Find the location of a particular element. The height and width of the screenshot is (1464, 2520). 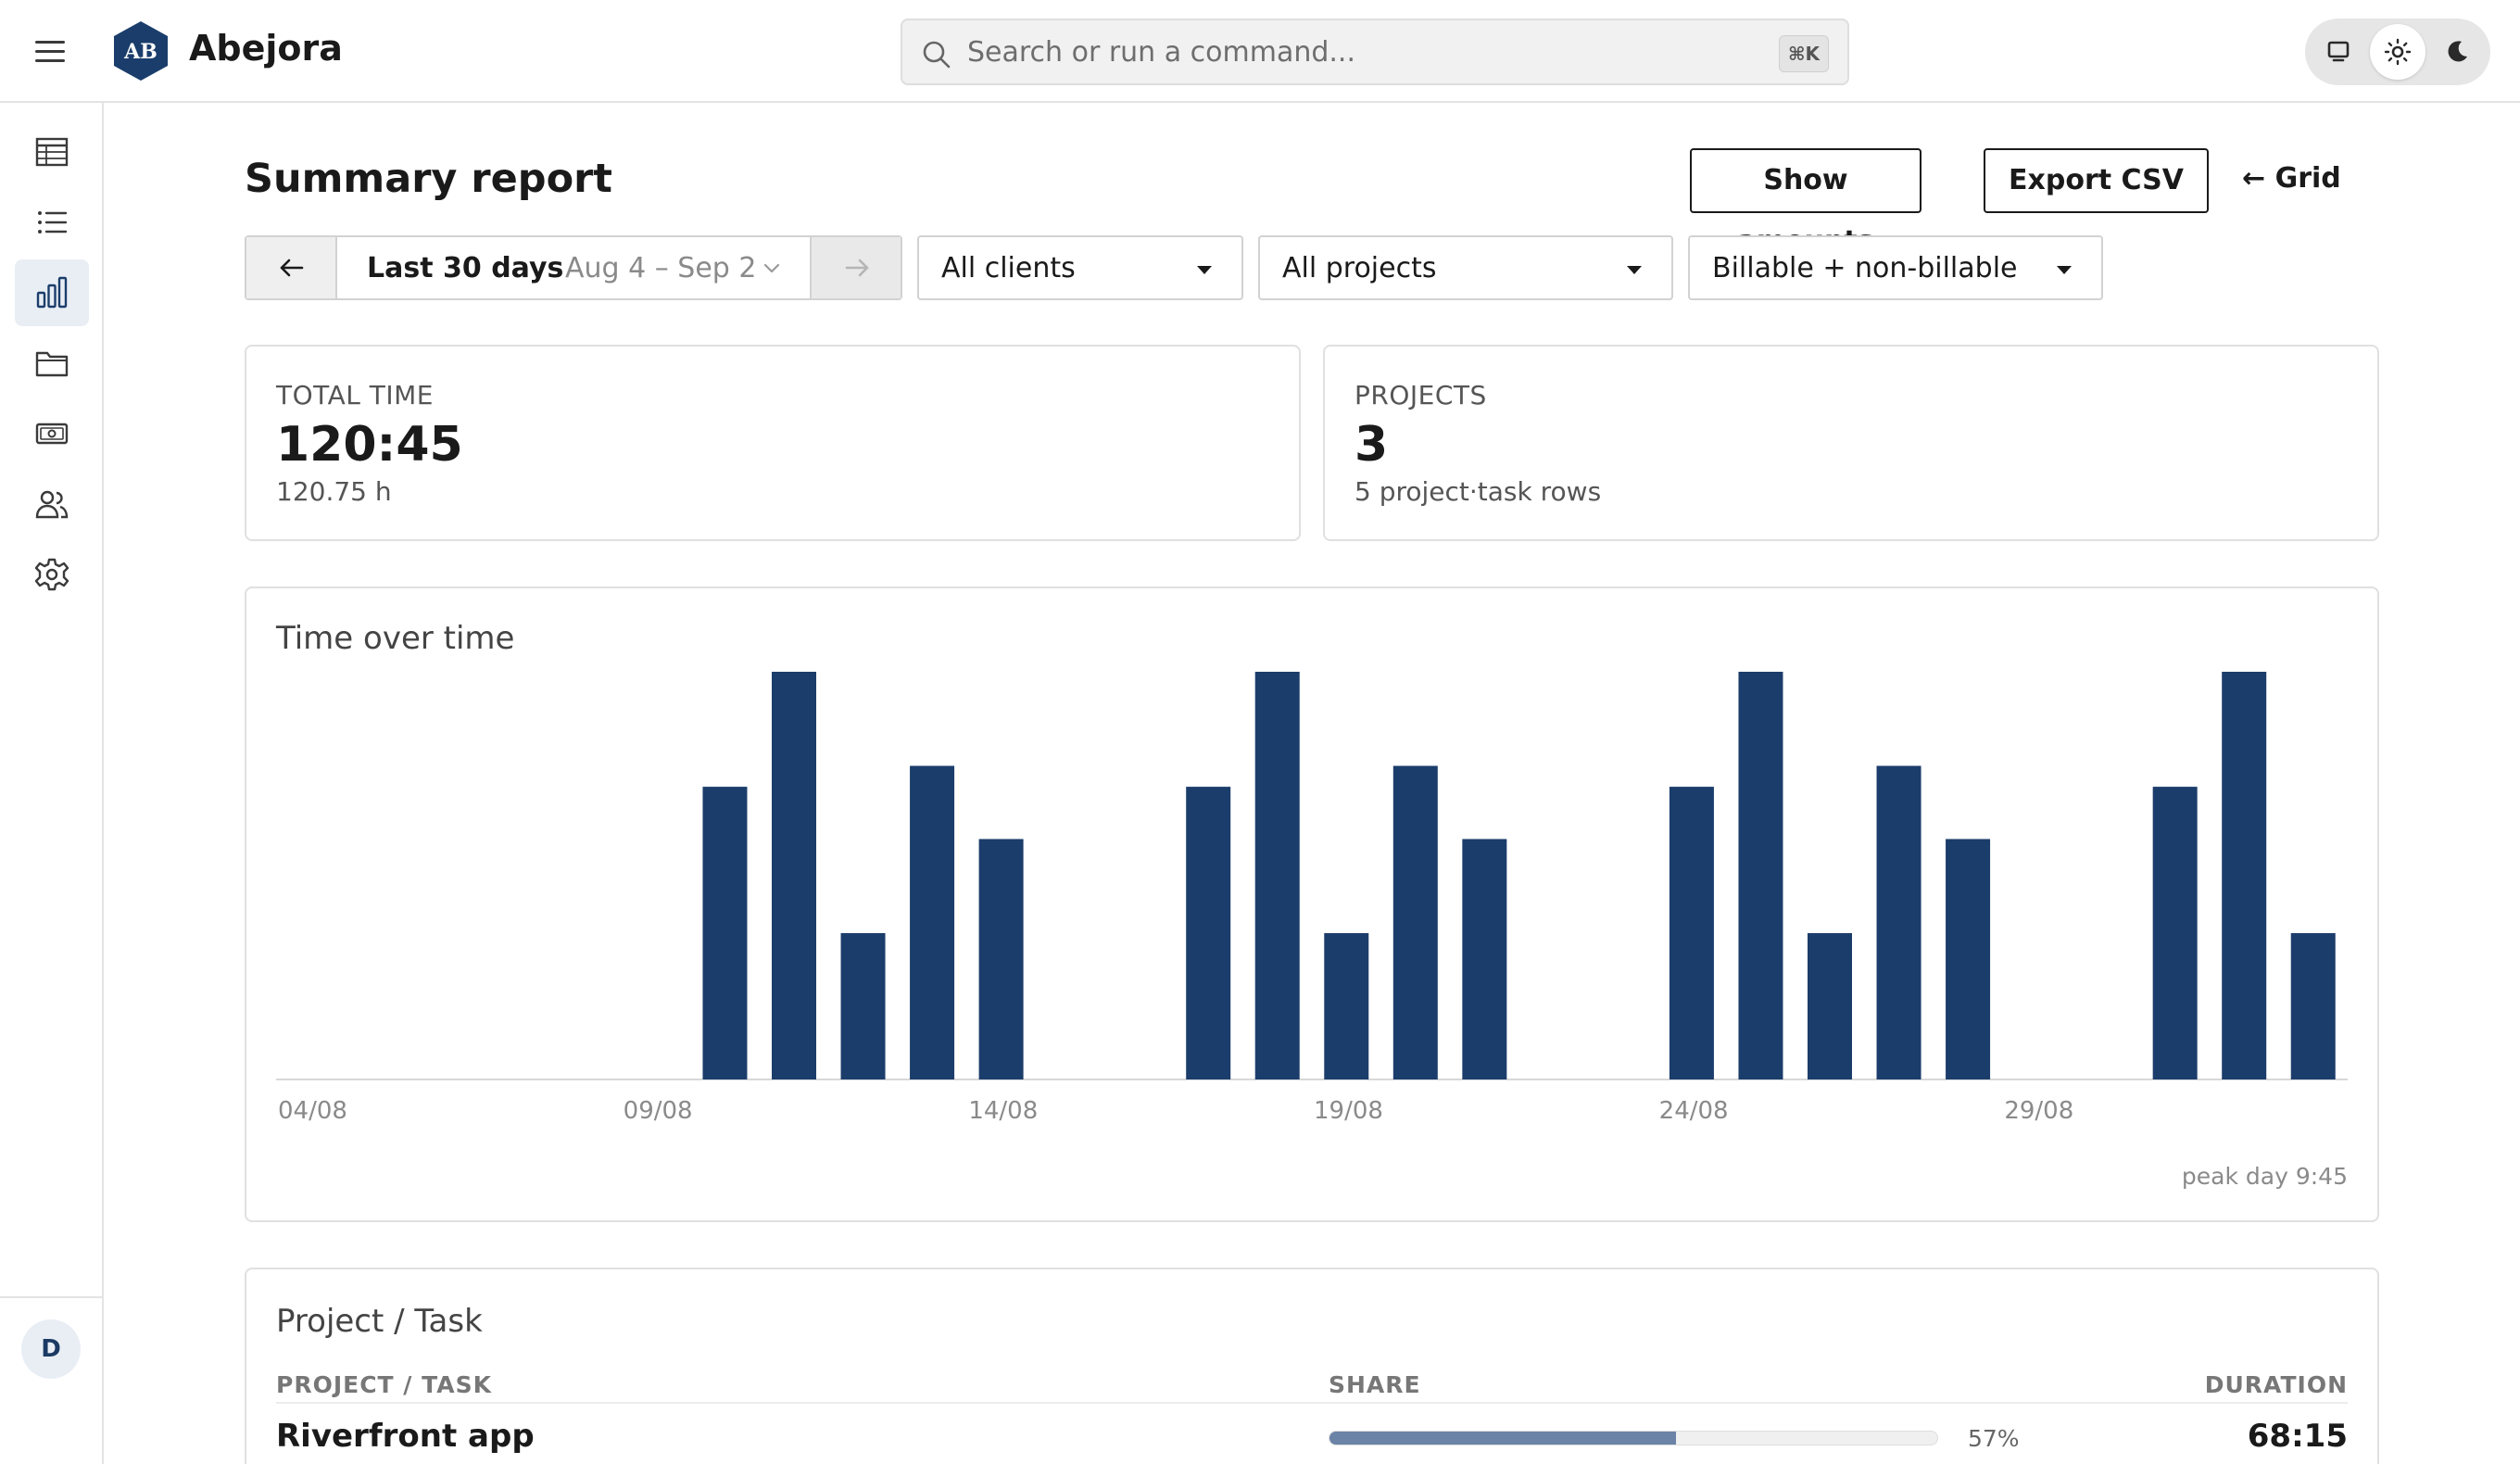

x-tick-label: 29/08 is located at coordinates (2038, 1111).